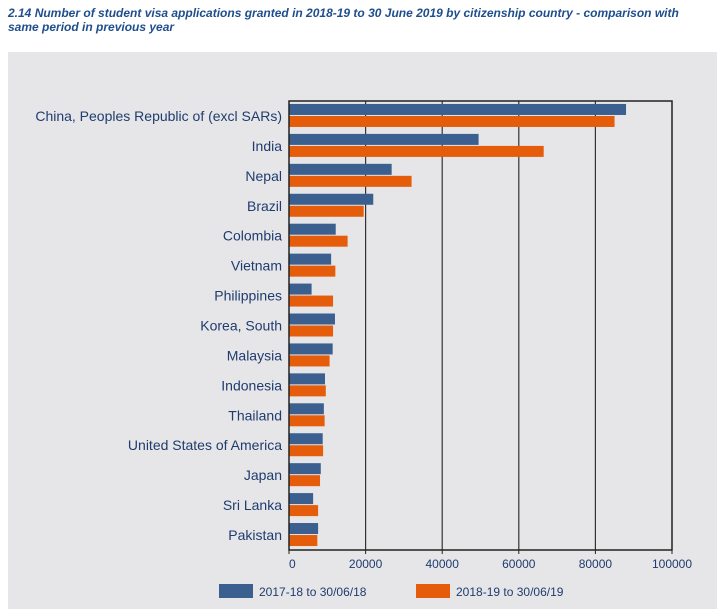  Describe the element at coordinates (158, 116) in the screenshot. I see `category-label: China, Peoples Republic of (excl SARs)` at that location.